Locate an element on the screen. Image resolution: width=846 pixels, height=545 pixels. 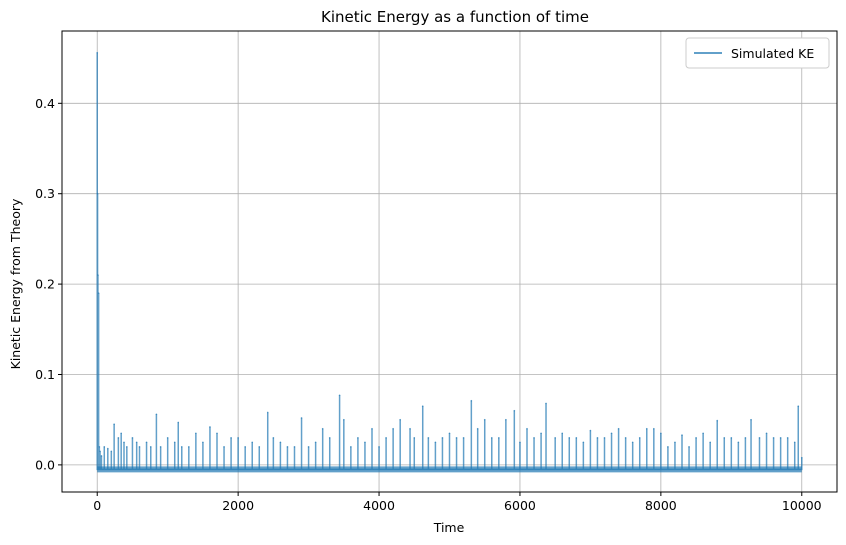
x-tick-label: 8000 is located at coordinates (661, 505).